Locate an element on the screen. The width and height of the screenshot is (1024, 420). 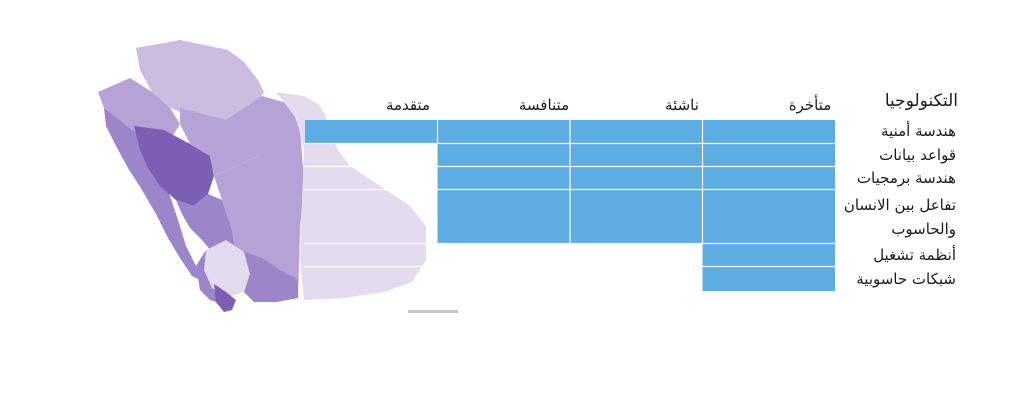
level-label-1: متأخرة is located at coordinates (810, 104).